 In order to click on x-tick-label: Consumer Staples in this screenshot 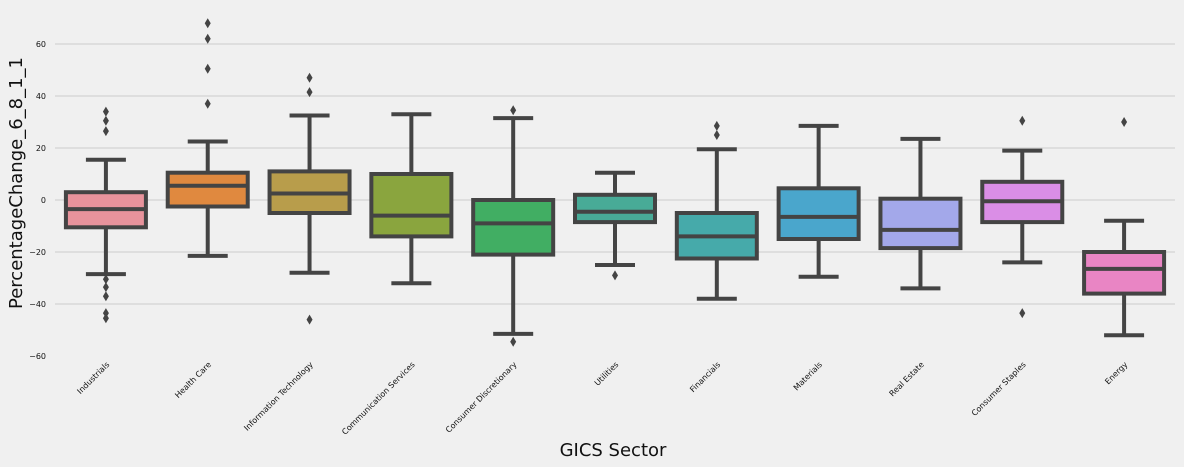, I will do `click(999, 389)`.